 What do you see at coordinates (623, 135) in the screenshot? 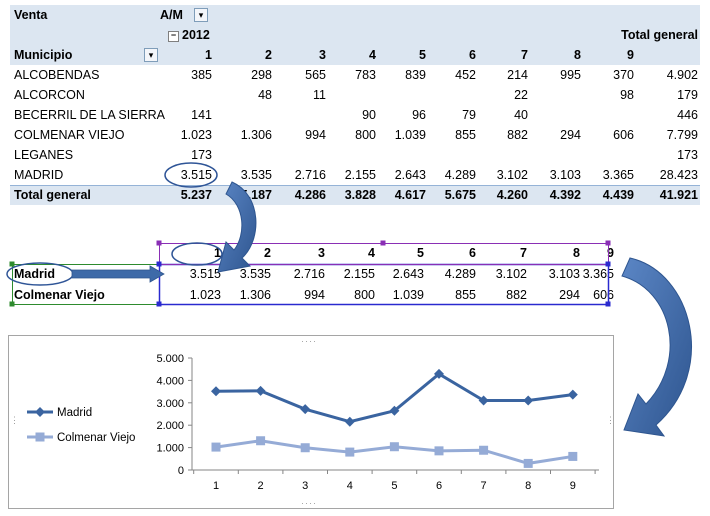
I see `value-cell: 606` at bounding box center [623, 135].